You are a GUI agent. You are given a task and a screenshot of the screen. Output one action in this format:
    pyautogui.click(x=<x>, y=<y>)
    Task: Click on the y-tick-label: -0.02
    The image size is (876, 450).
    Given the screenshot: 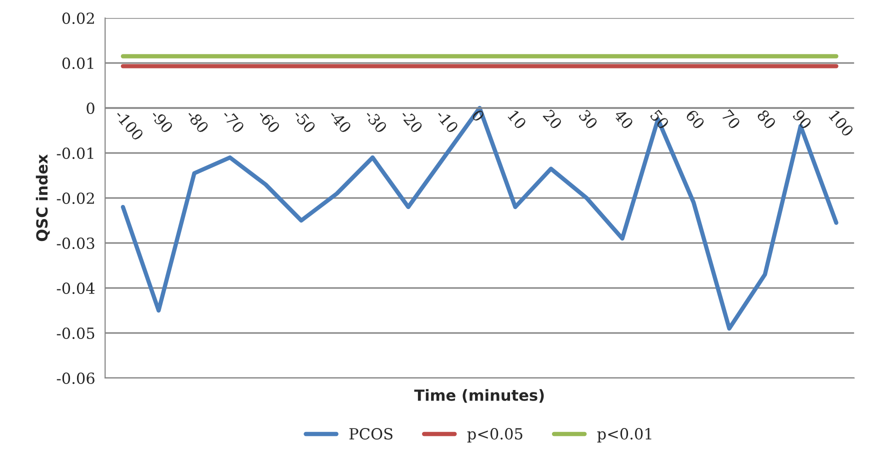 What is the action you would take?
    pyautogui.click(x=75, y=198)
    